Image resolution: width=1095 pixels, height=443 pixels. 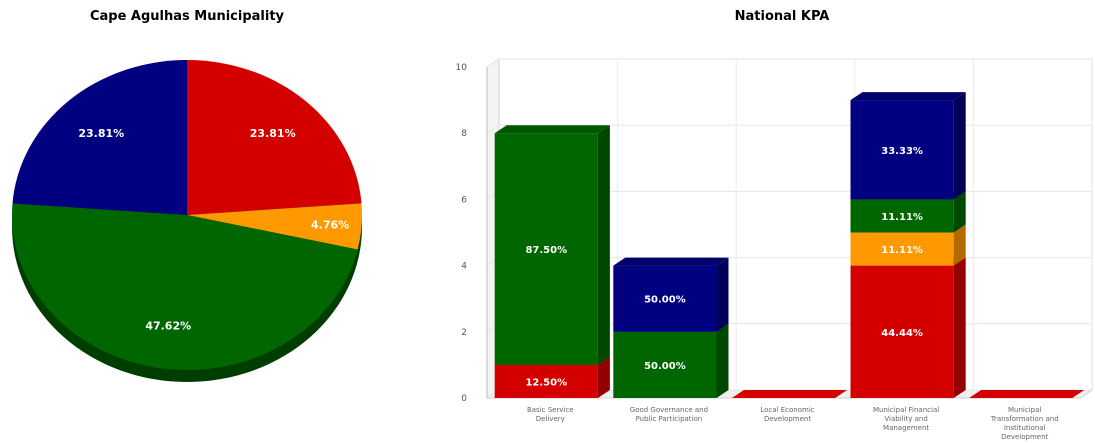 I want to click on x-tick-label: Municipal Financial, so click(x=906, y=410).